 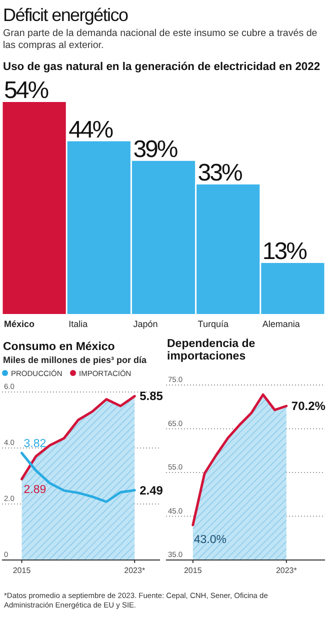 What do you see at coordinates (160, 39) in the screenshot?
I see `text: Gran parte de la demanda nacional de este insumo se cubre a través de las compras al exterior.` at bounding box center [160, 39].